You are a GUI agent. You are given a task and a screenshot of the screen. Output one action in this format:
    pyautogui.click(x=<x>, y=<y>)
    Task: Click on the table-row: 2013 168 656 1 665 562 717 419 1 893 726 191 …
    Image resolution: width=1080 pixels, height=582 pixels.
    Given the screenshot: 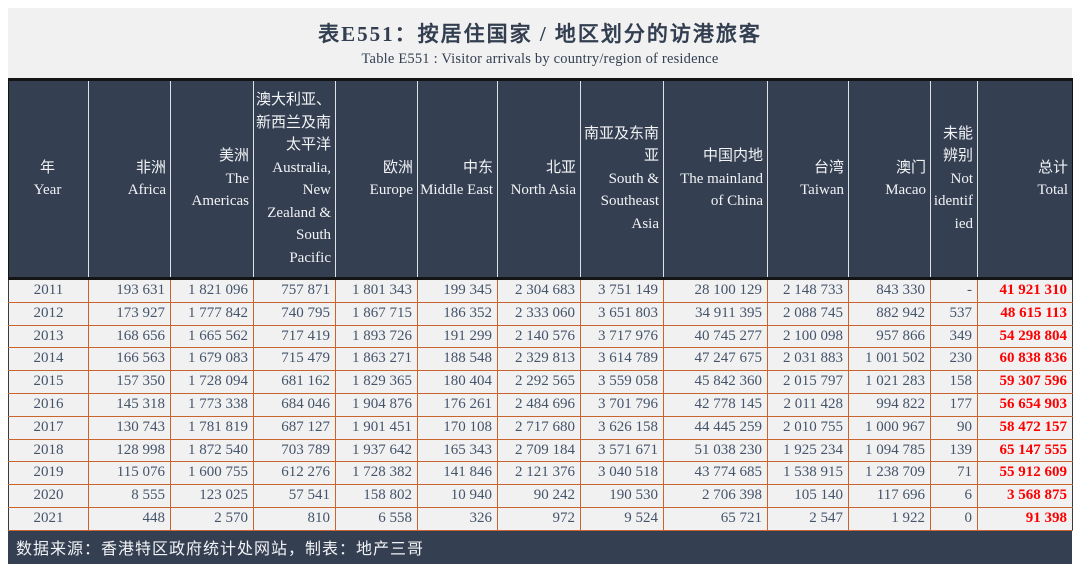 What is the action you would take?
    pyautogui.click(x=540, y=336)
    